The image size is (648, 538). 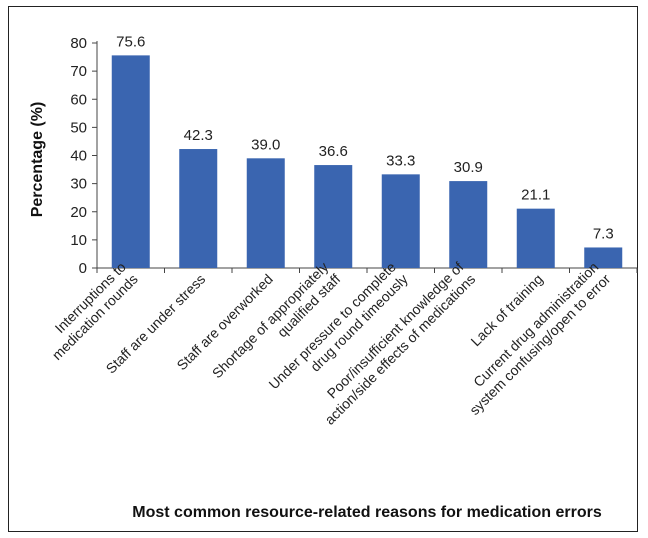 I want to click on data-label: 33.3, so click(x=400, y=160).